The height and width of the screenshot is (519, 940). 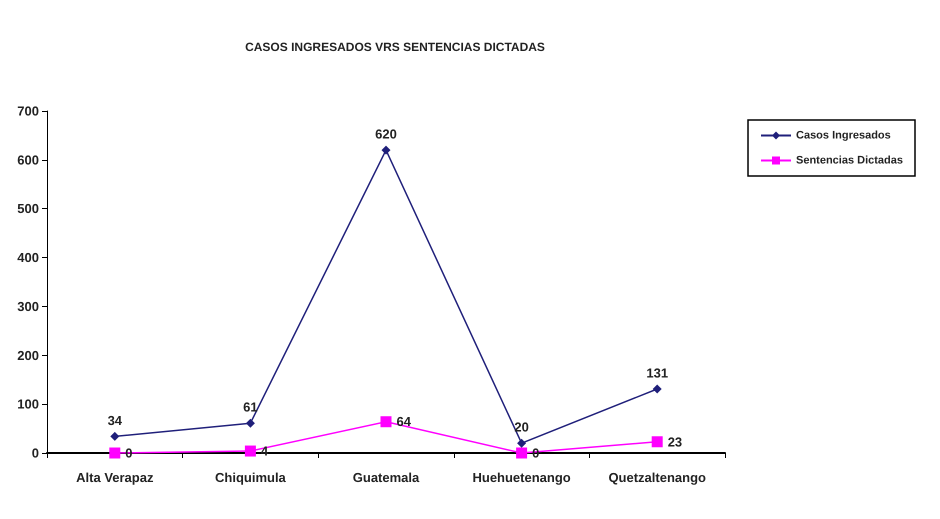 I want to click on y-tick-label: 200, so click(x=28, y=355).